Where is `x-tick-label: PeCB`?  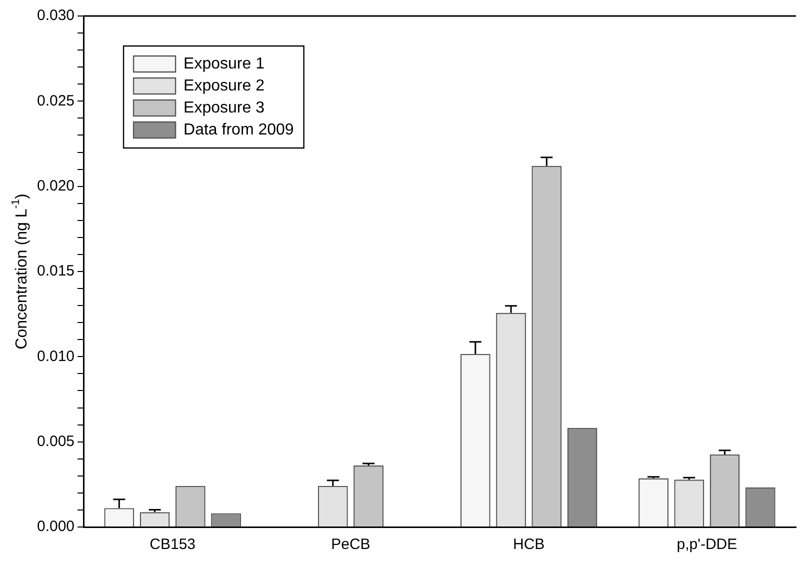 x-tick-label: PeCB is located at coordinates (350, 545).